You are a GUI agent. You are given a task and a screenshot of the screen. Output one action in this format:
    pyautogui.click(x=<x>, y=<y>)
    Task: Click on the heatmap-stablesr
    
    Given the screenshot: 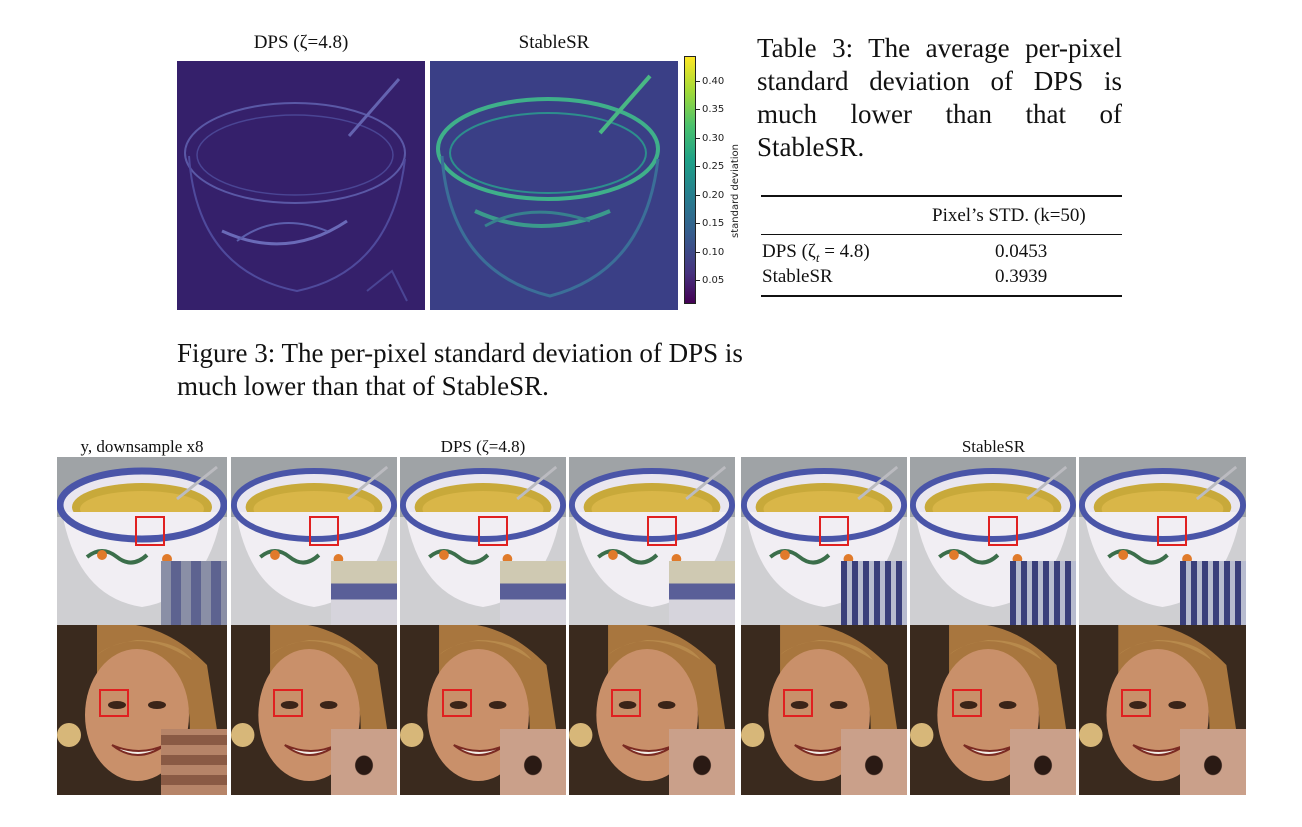 What is the action you would take?
    pyautogui.click(x=554, y=185)
    